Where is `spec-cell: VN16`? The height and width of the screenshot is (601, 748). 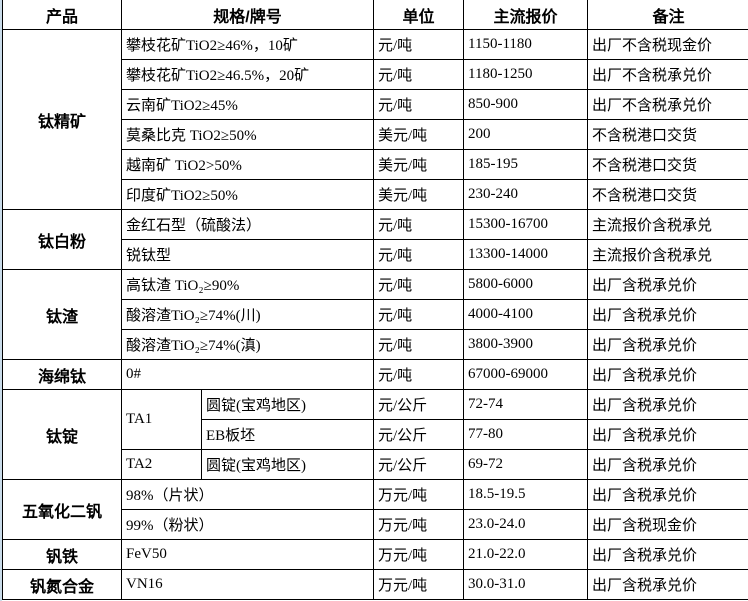
spec-cell: VN16 is located at coordinates (247, 584).